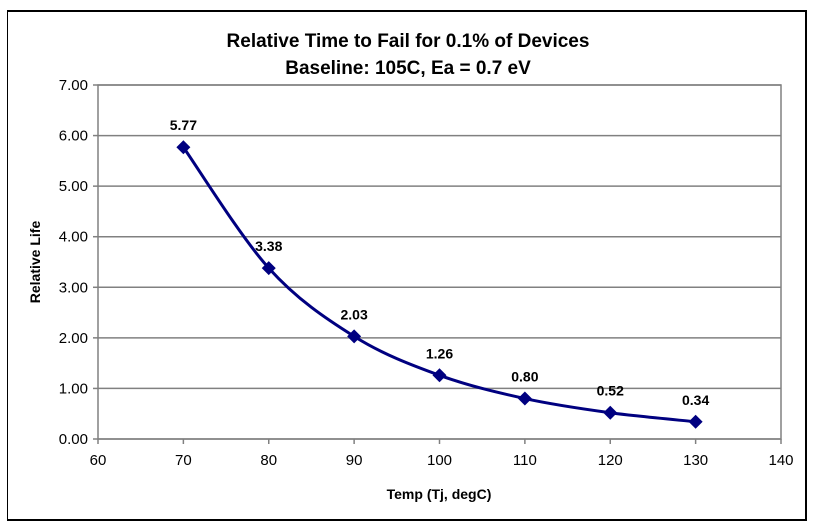 The image size is (817, 530). What do you see at coordinates (73, 237) in the screenshot?
I see `y-tick-label: 4.00` at bounding box center [73, 237].